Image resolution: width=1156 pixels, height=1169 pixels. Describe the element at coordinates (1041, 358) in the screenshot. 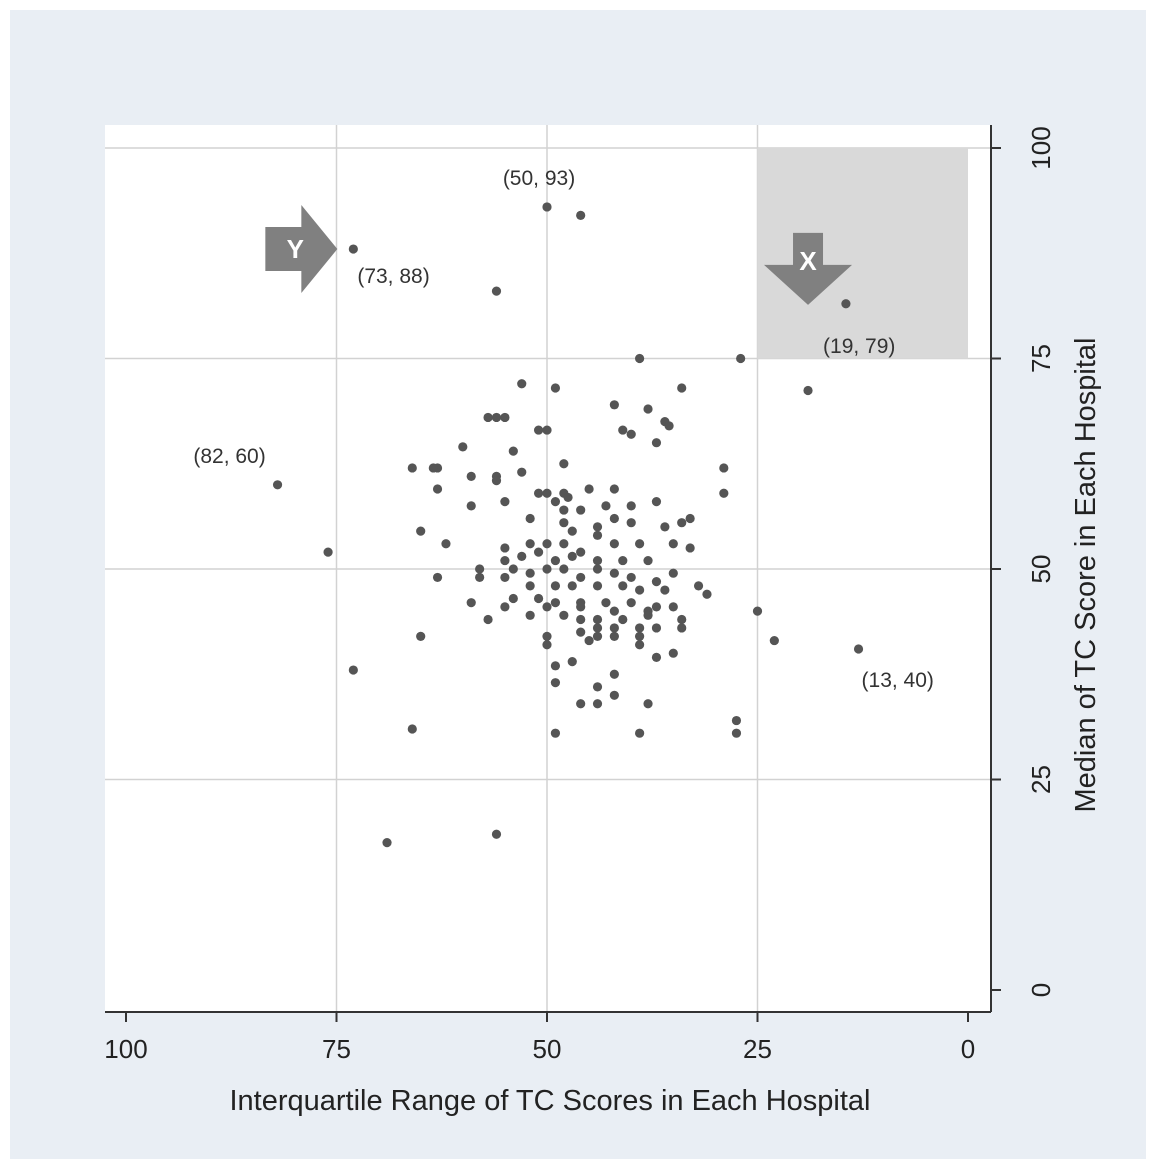

I see `y-tick-label-3: 75` at that location.